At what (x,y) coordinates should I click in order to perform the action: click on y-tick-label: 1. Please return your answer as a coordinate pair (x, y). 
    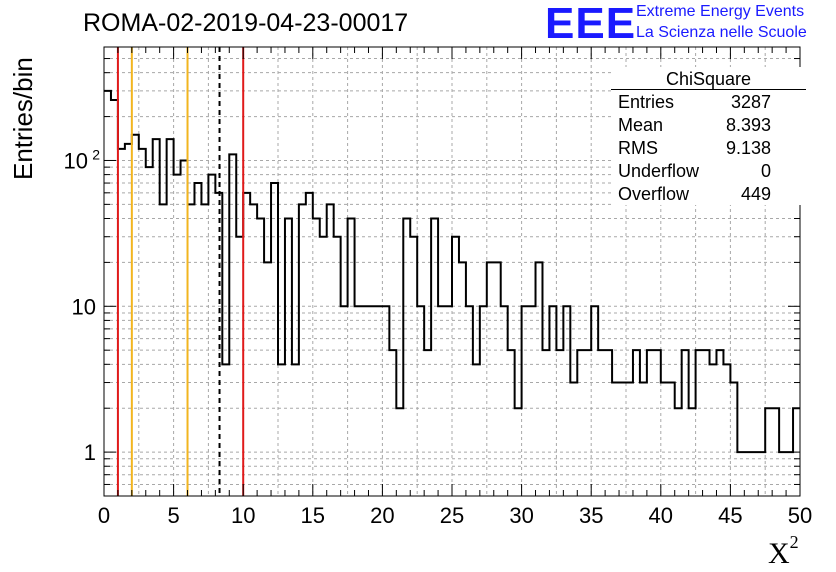
    Looking at the image, I should click on (90, 452).